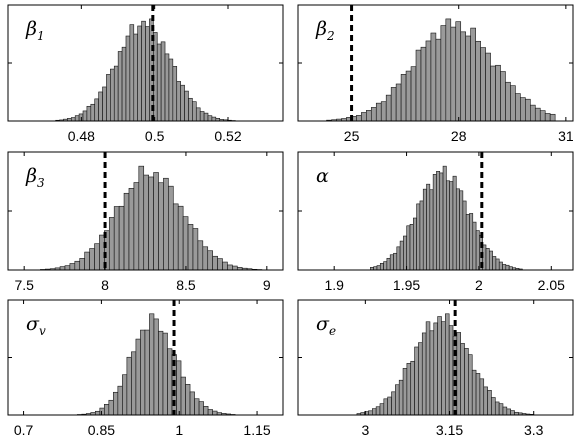 Image resolution: width=581 pixels, height=437 pixels. What do you see at coordinates (256, 429) in the screenshot?
I see `x-tick-label: 1.15` at bounding box center [256, 429].